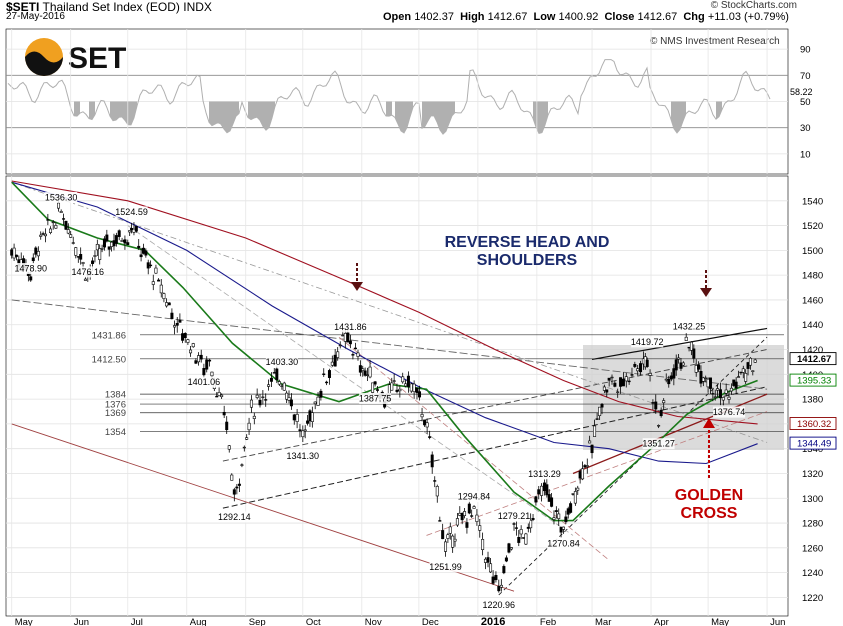 The width and height of the screenshot is (843, 626). What do you see at coordinates (75, 57) in the screenshot?
I see `set-logo: SET` at bounding box center [75, 57].